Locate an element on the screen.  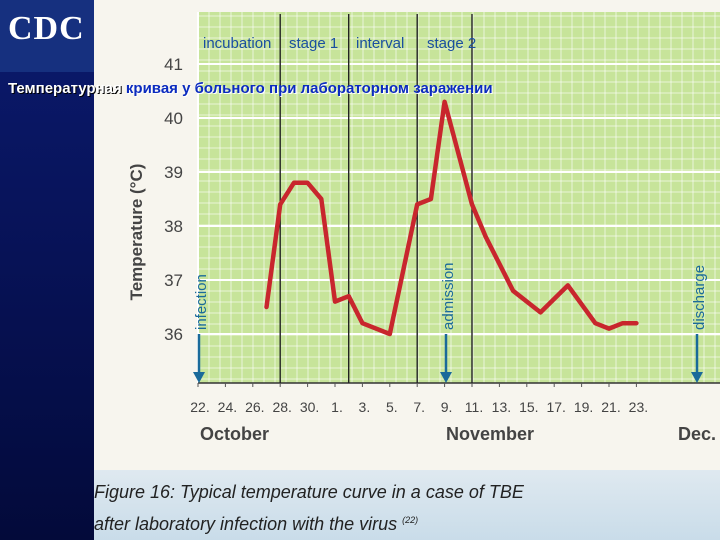
caption-band is located at coordinates (407, 505).